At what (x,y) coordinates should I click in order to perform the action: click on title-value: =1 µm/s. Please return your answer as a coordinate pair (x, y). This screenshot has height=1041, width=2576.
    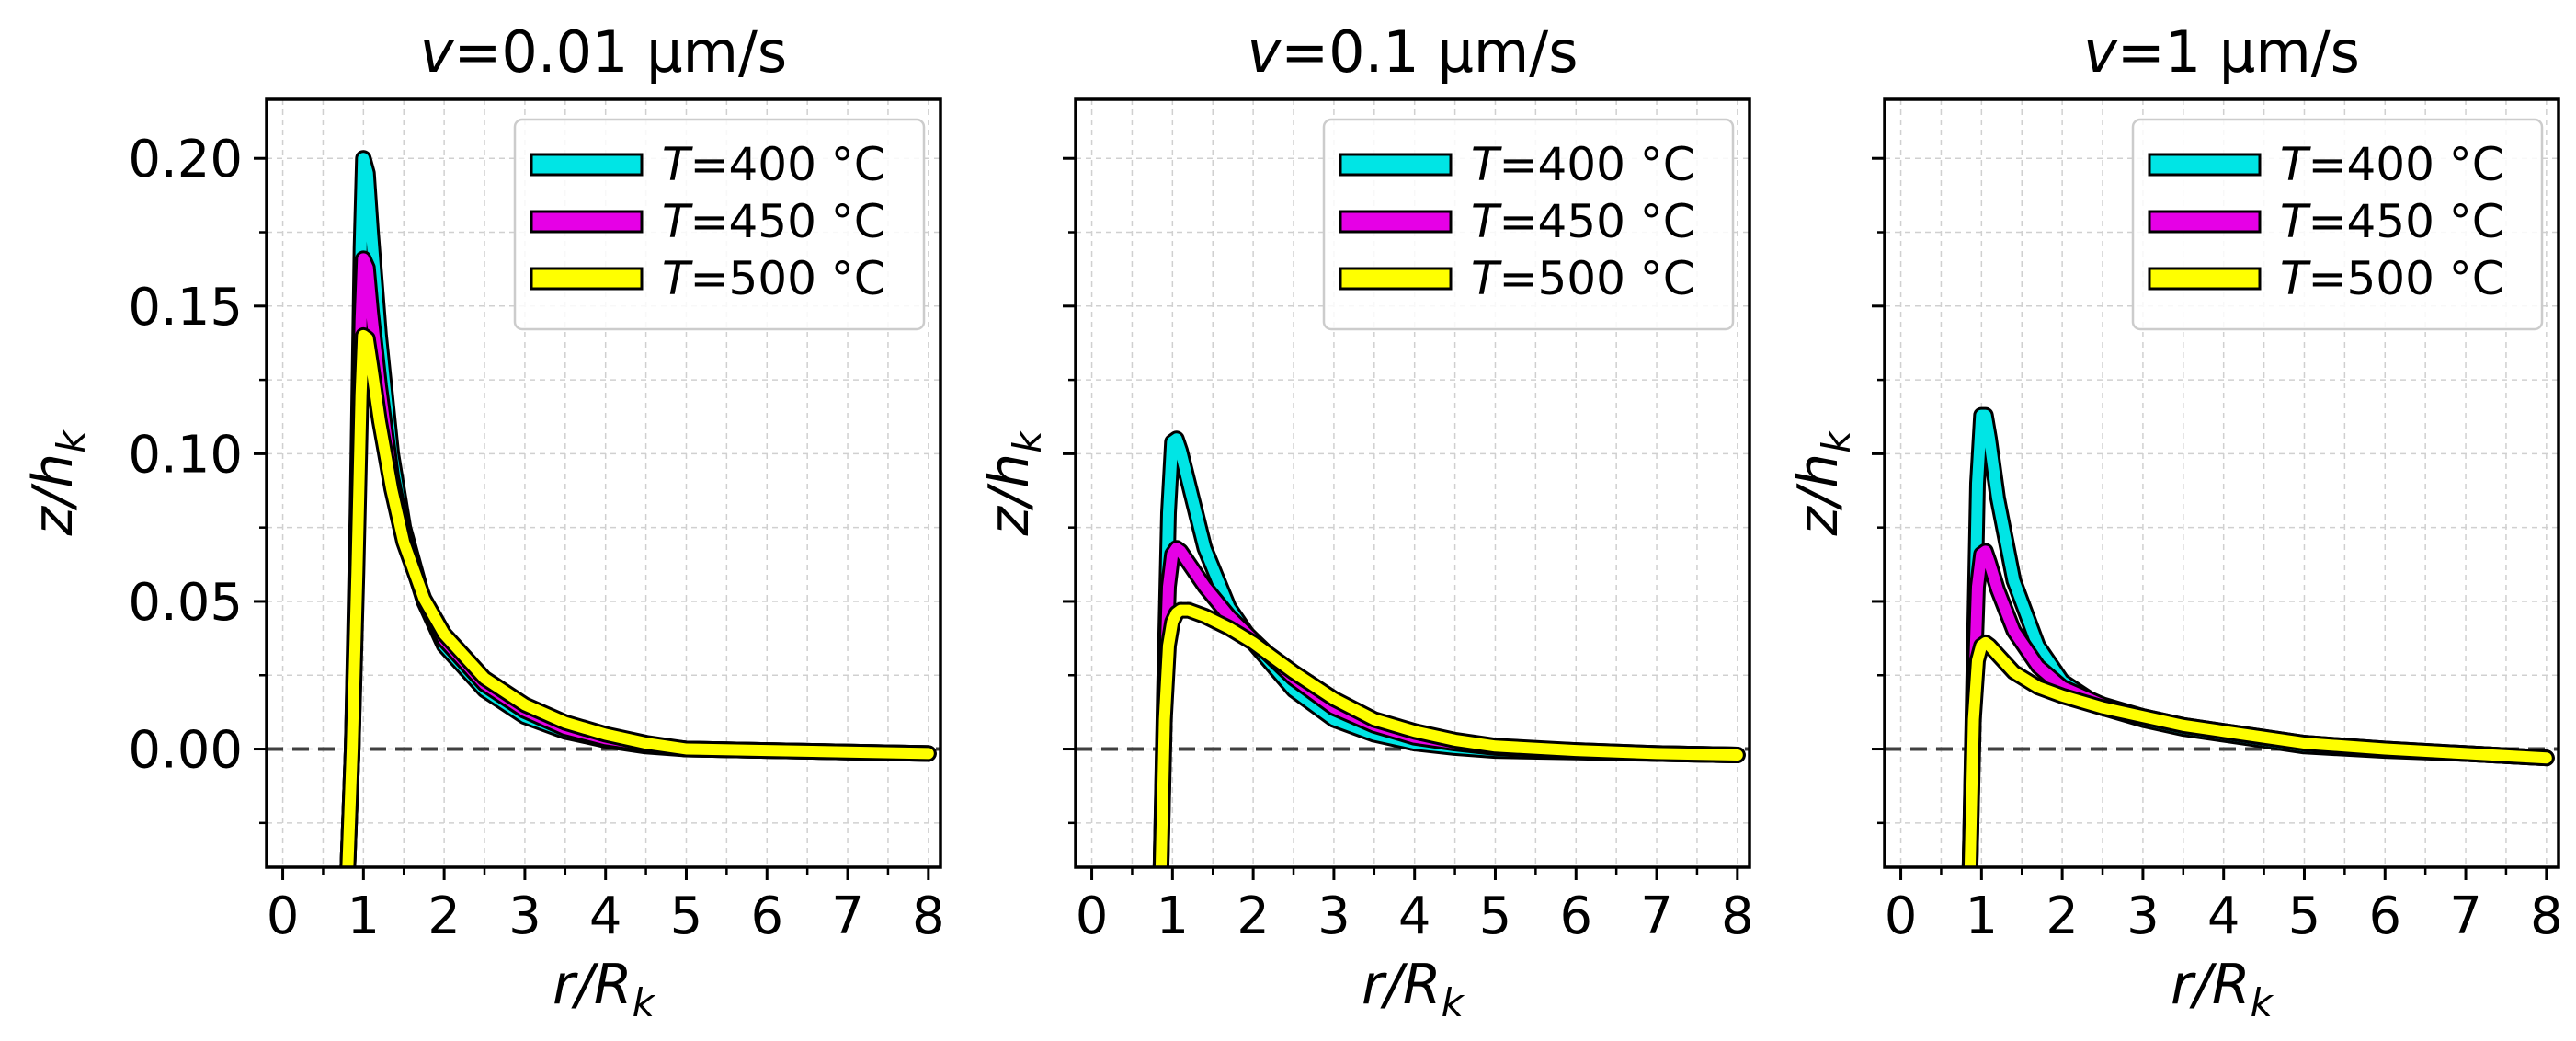
    Looking at the image, I should click on (2238, 52).